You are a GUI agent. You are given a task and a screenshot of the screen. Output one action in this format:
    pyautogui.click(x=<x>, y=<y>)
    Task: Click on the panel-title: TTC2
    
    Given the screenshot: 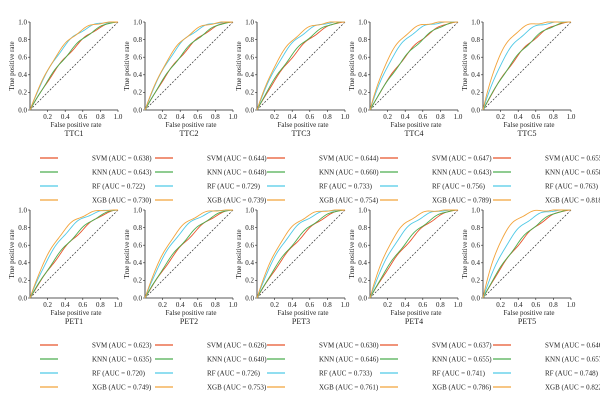 What is the action you would take?
    pyautogui.click(x=188, y=133)
    